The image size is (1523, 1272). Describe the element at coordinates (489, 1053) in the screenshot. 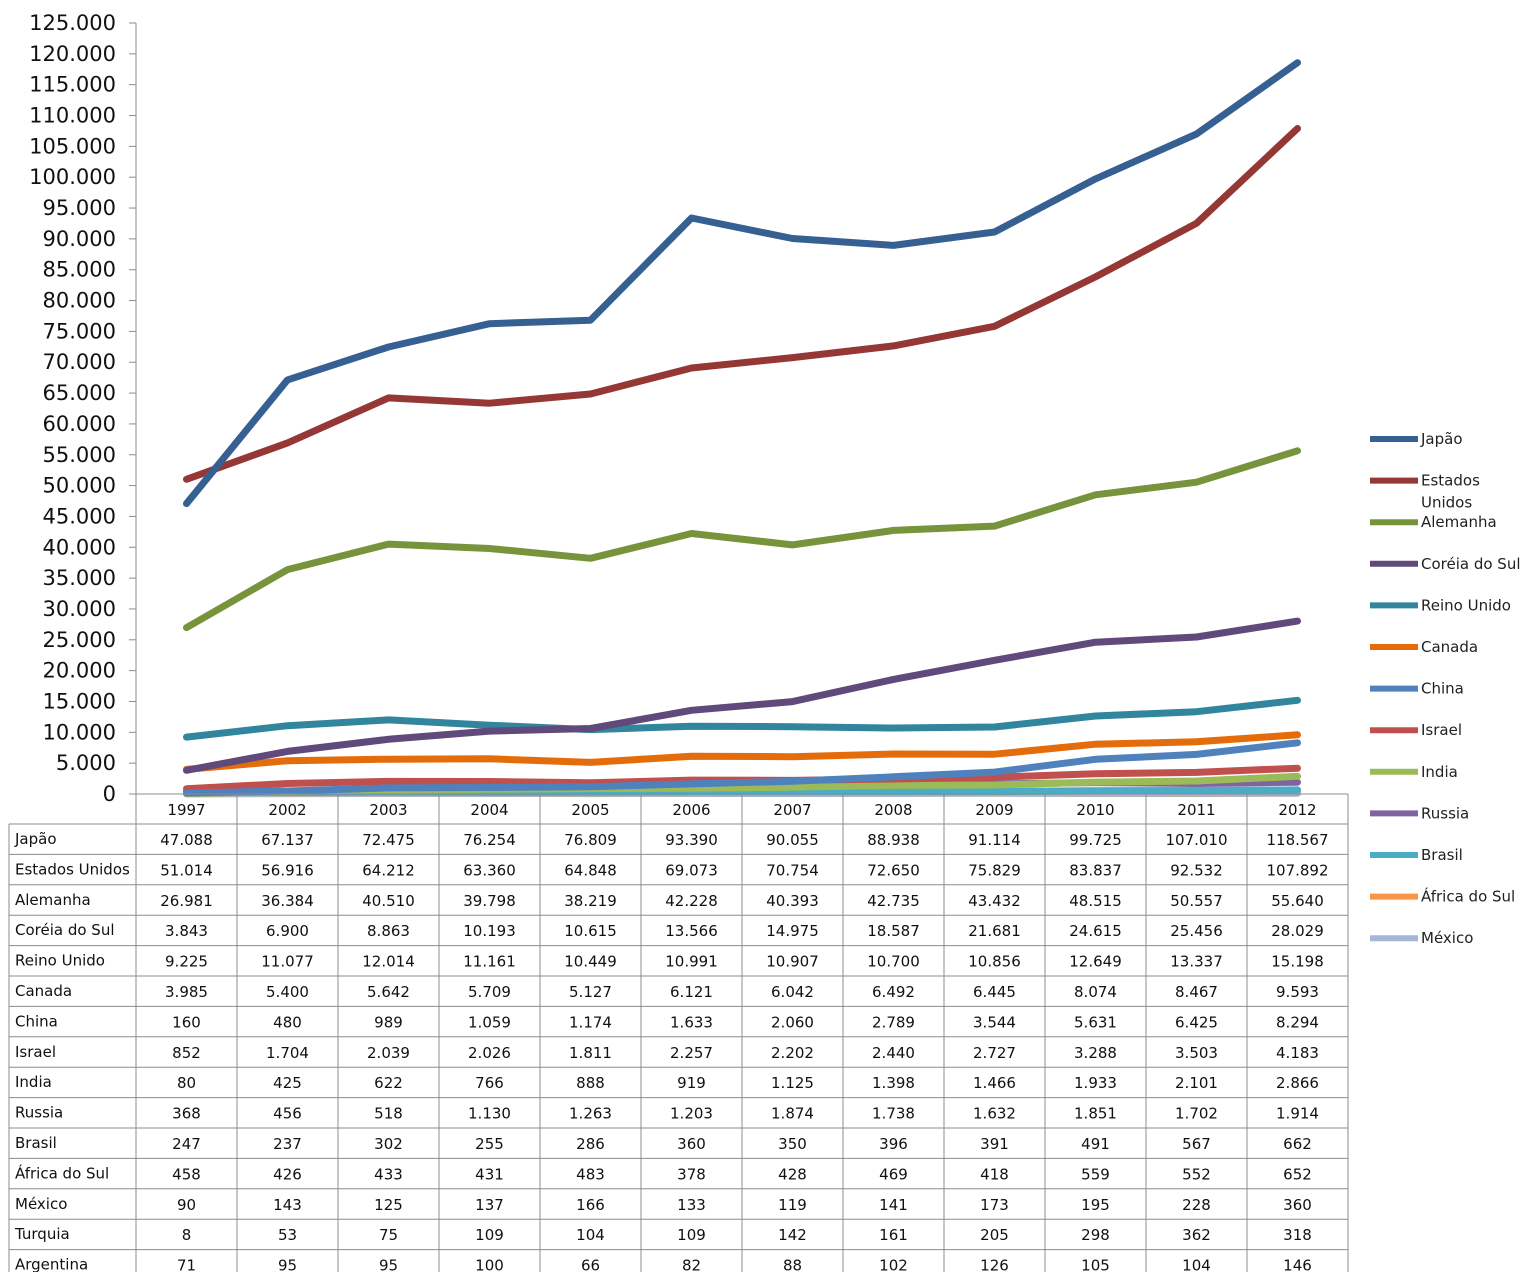

I see `table-cell: 2.026` at that location.